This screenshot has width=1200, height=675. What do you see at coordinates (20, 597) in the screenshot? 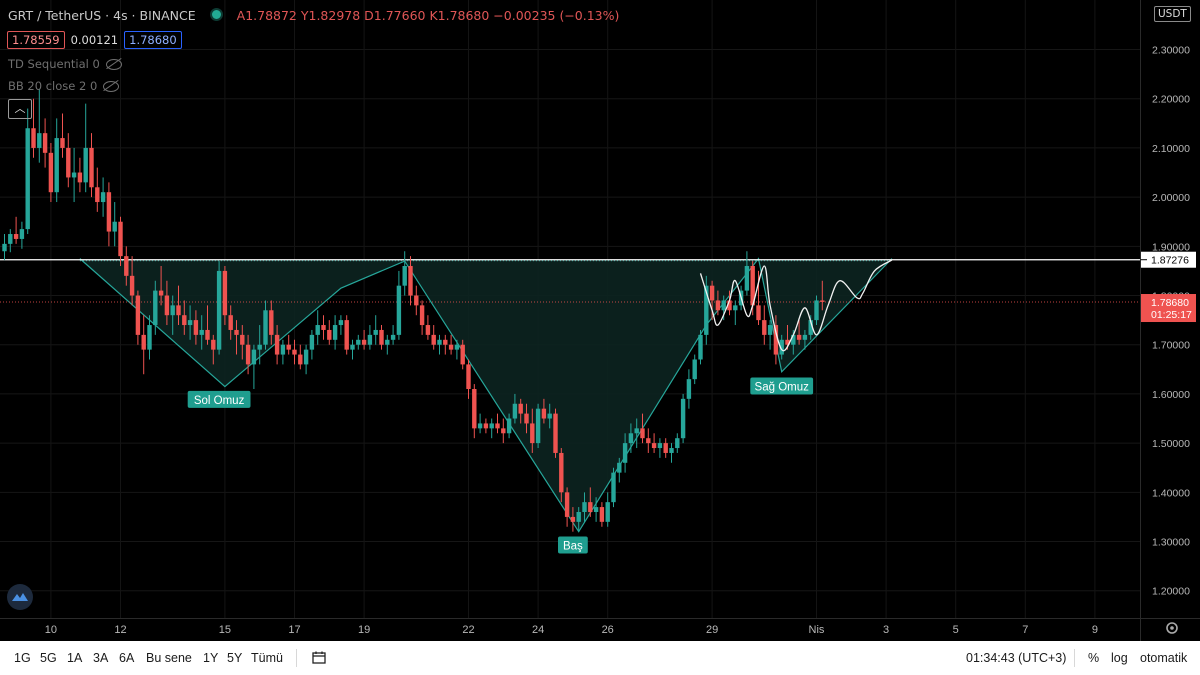
I see `tradingview-logo-icon` at bounding box center [20, 597].